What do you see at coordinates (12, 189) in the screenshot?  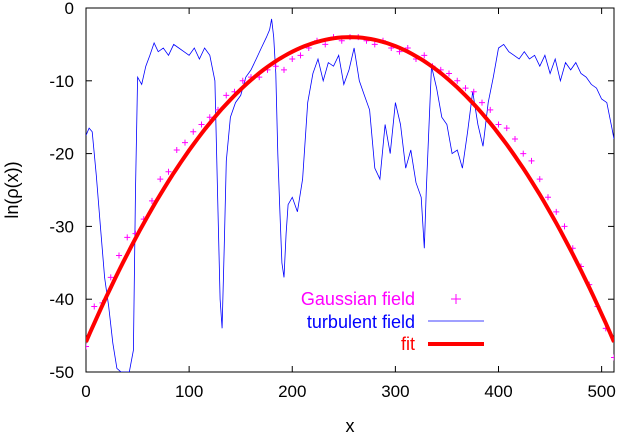 I see `y-axis-label: ln(ρ(x))` at bounding box center [12, 189].